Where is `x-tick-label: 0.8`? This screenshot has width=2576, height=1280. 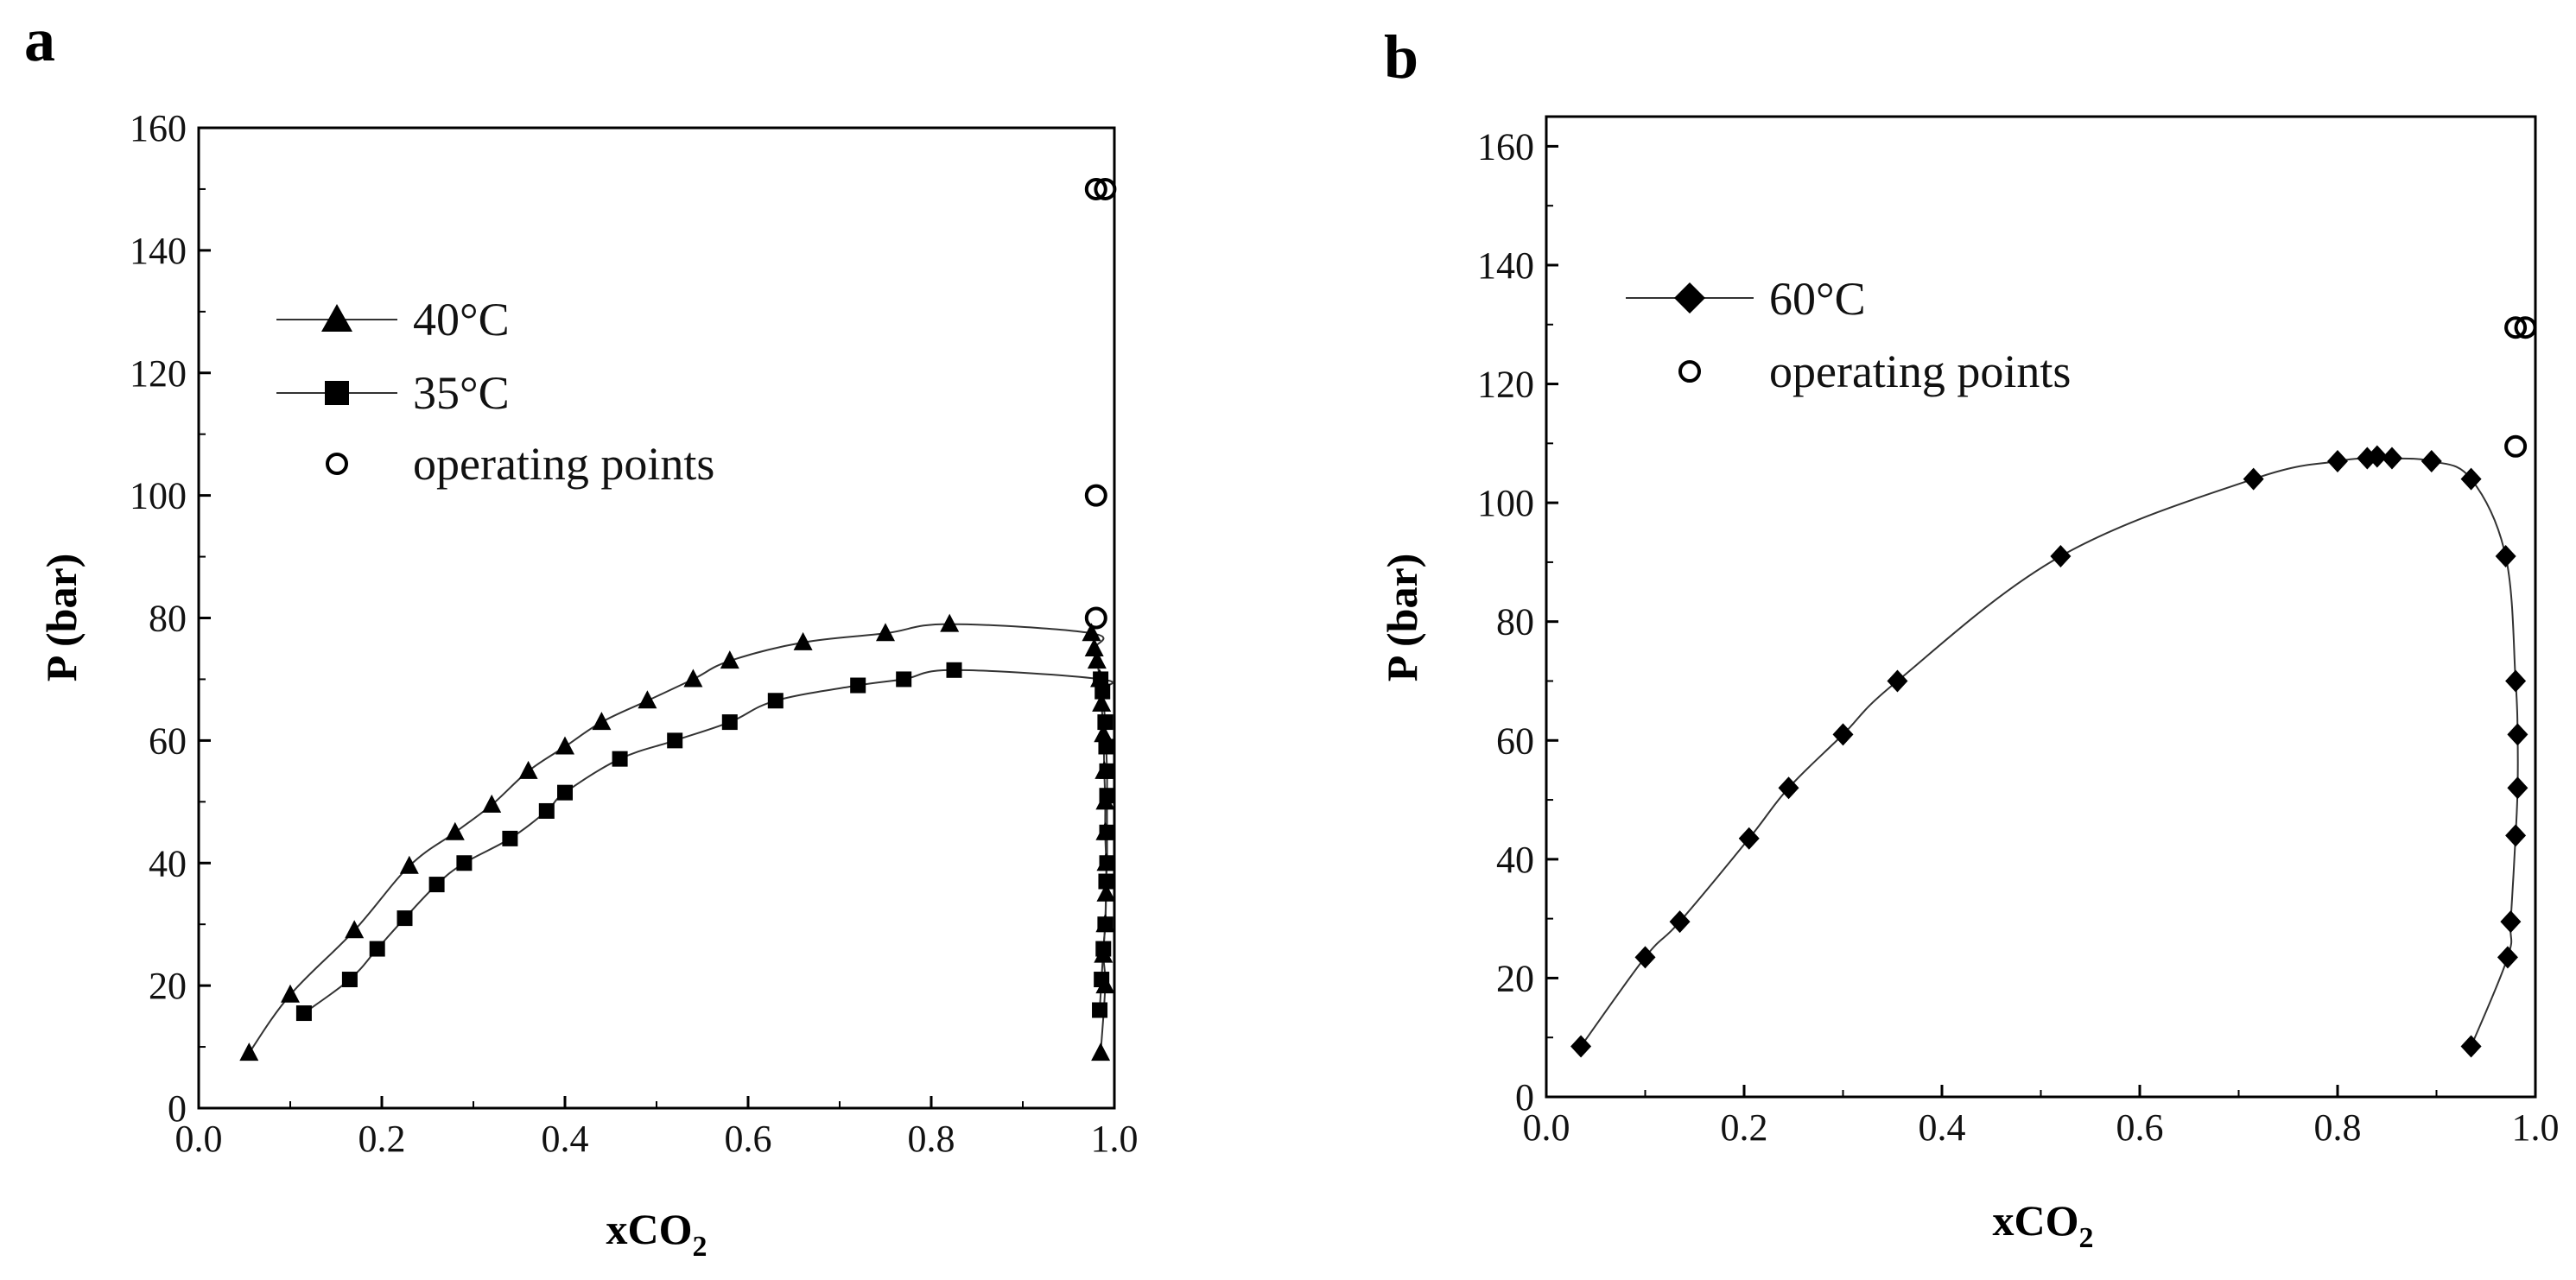 x-tick-label: 0.8 is located at coordinates (2338, 1127).